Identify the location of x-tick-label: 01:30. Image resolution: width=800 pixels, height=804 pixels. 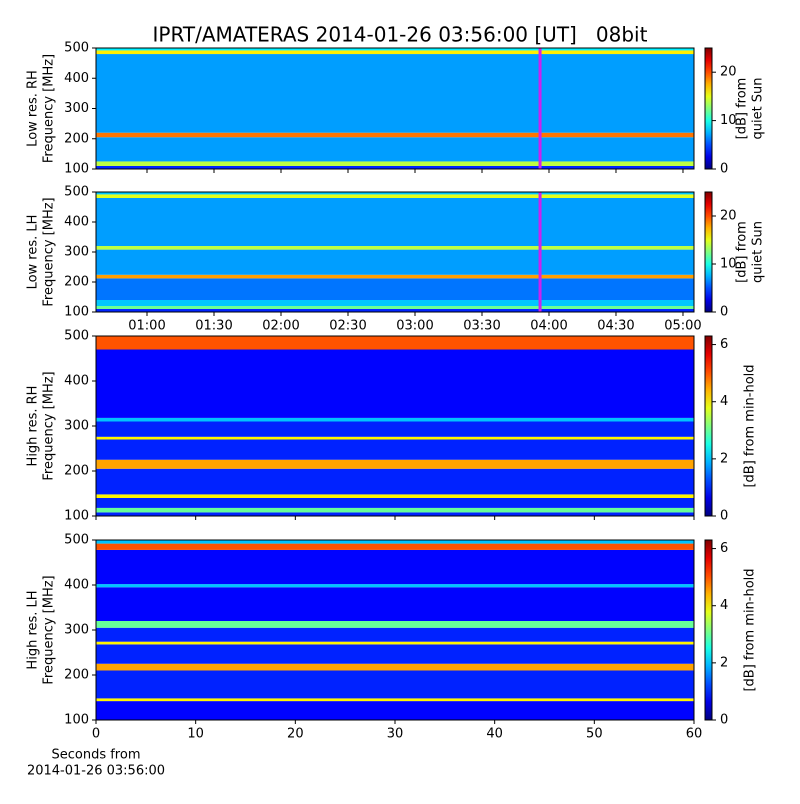
(213, 326).